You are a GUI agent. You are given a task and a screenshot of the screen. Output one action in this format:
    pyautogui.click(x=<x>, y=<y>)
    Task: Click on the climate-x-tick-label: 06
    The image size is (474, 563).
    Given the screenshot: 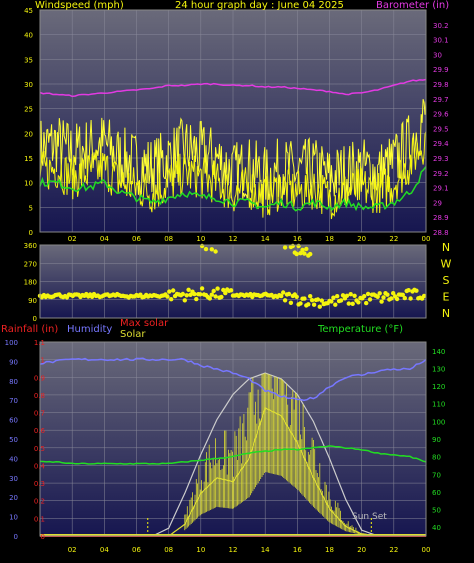 What is the action you would take?
    pyautogui.click(x=136, y=550)
    